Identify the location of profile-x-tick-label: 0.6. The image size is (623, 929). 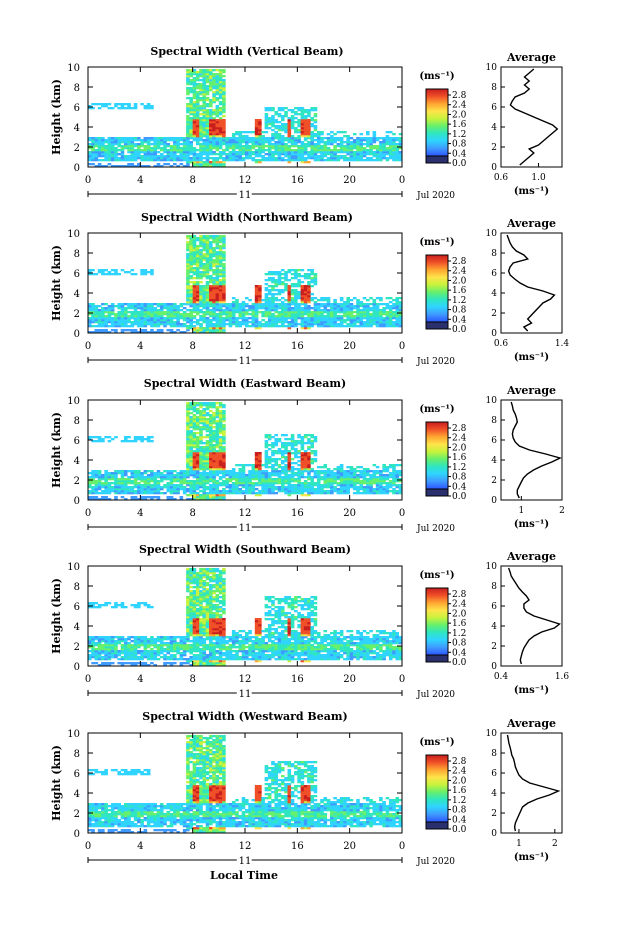
(501, 178).